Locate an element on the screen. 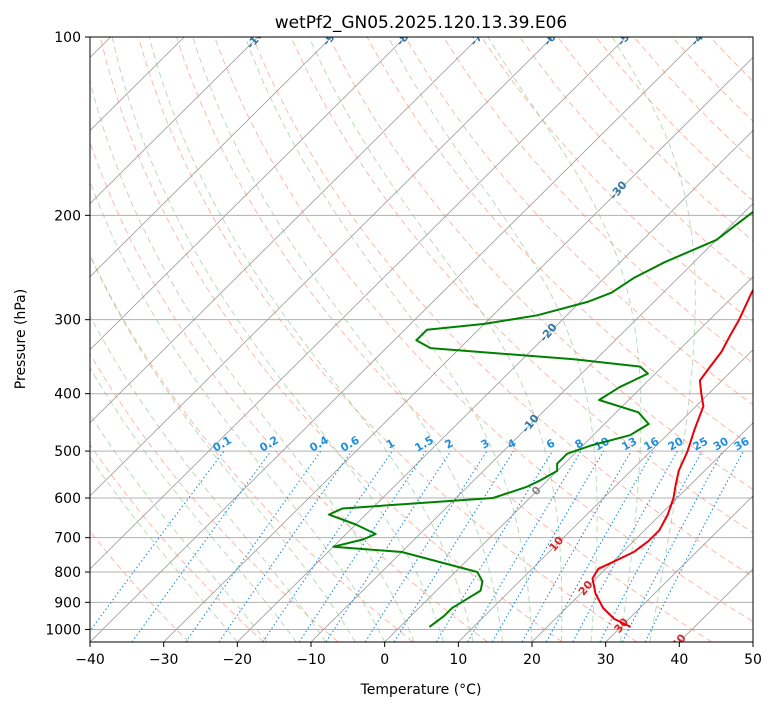  x-tick-label: −30 is located at coordinates (164, 660).